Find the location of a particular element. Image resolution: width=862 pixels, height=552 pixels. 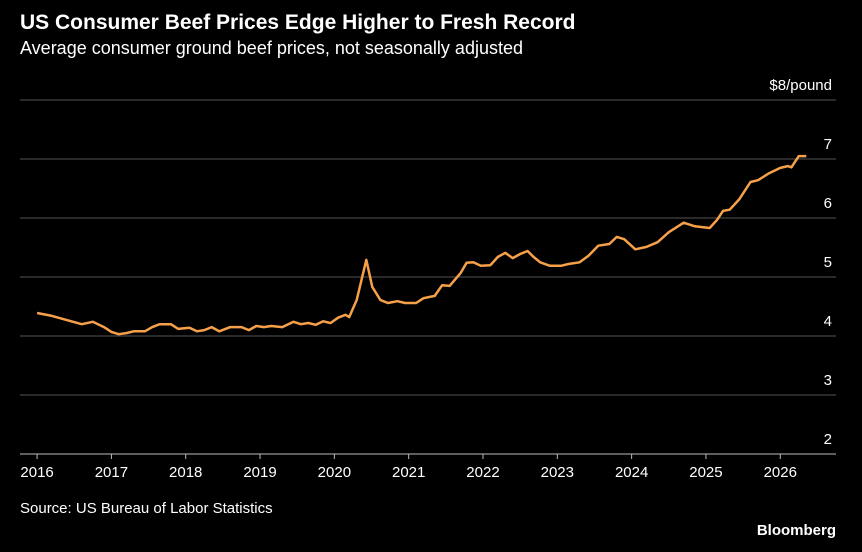

x-tick-label: 2020 is located at coordinates (334, 472).